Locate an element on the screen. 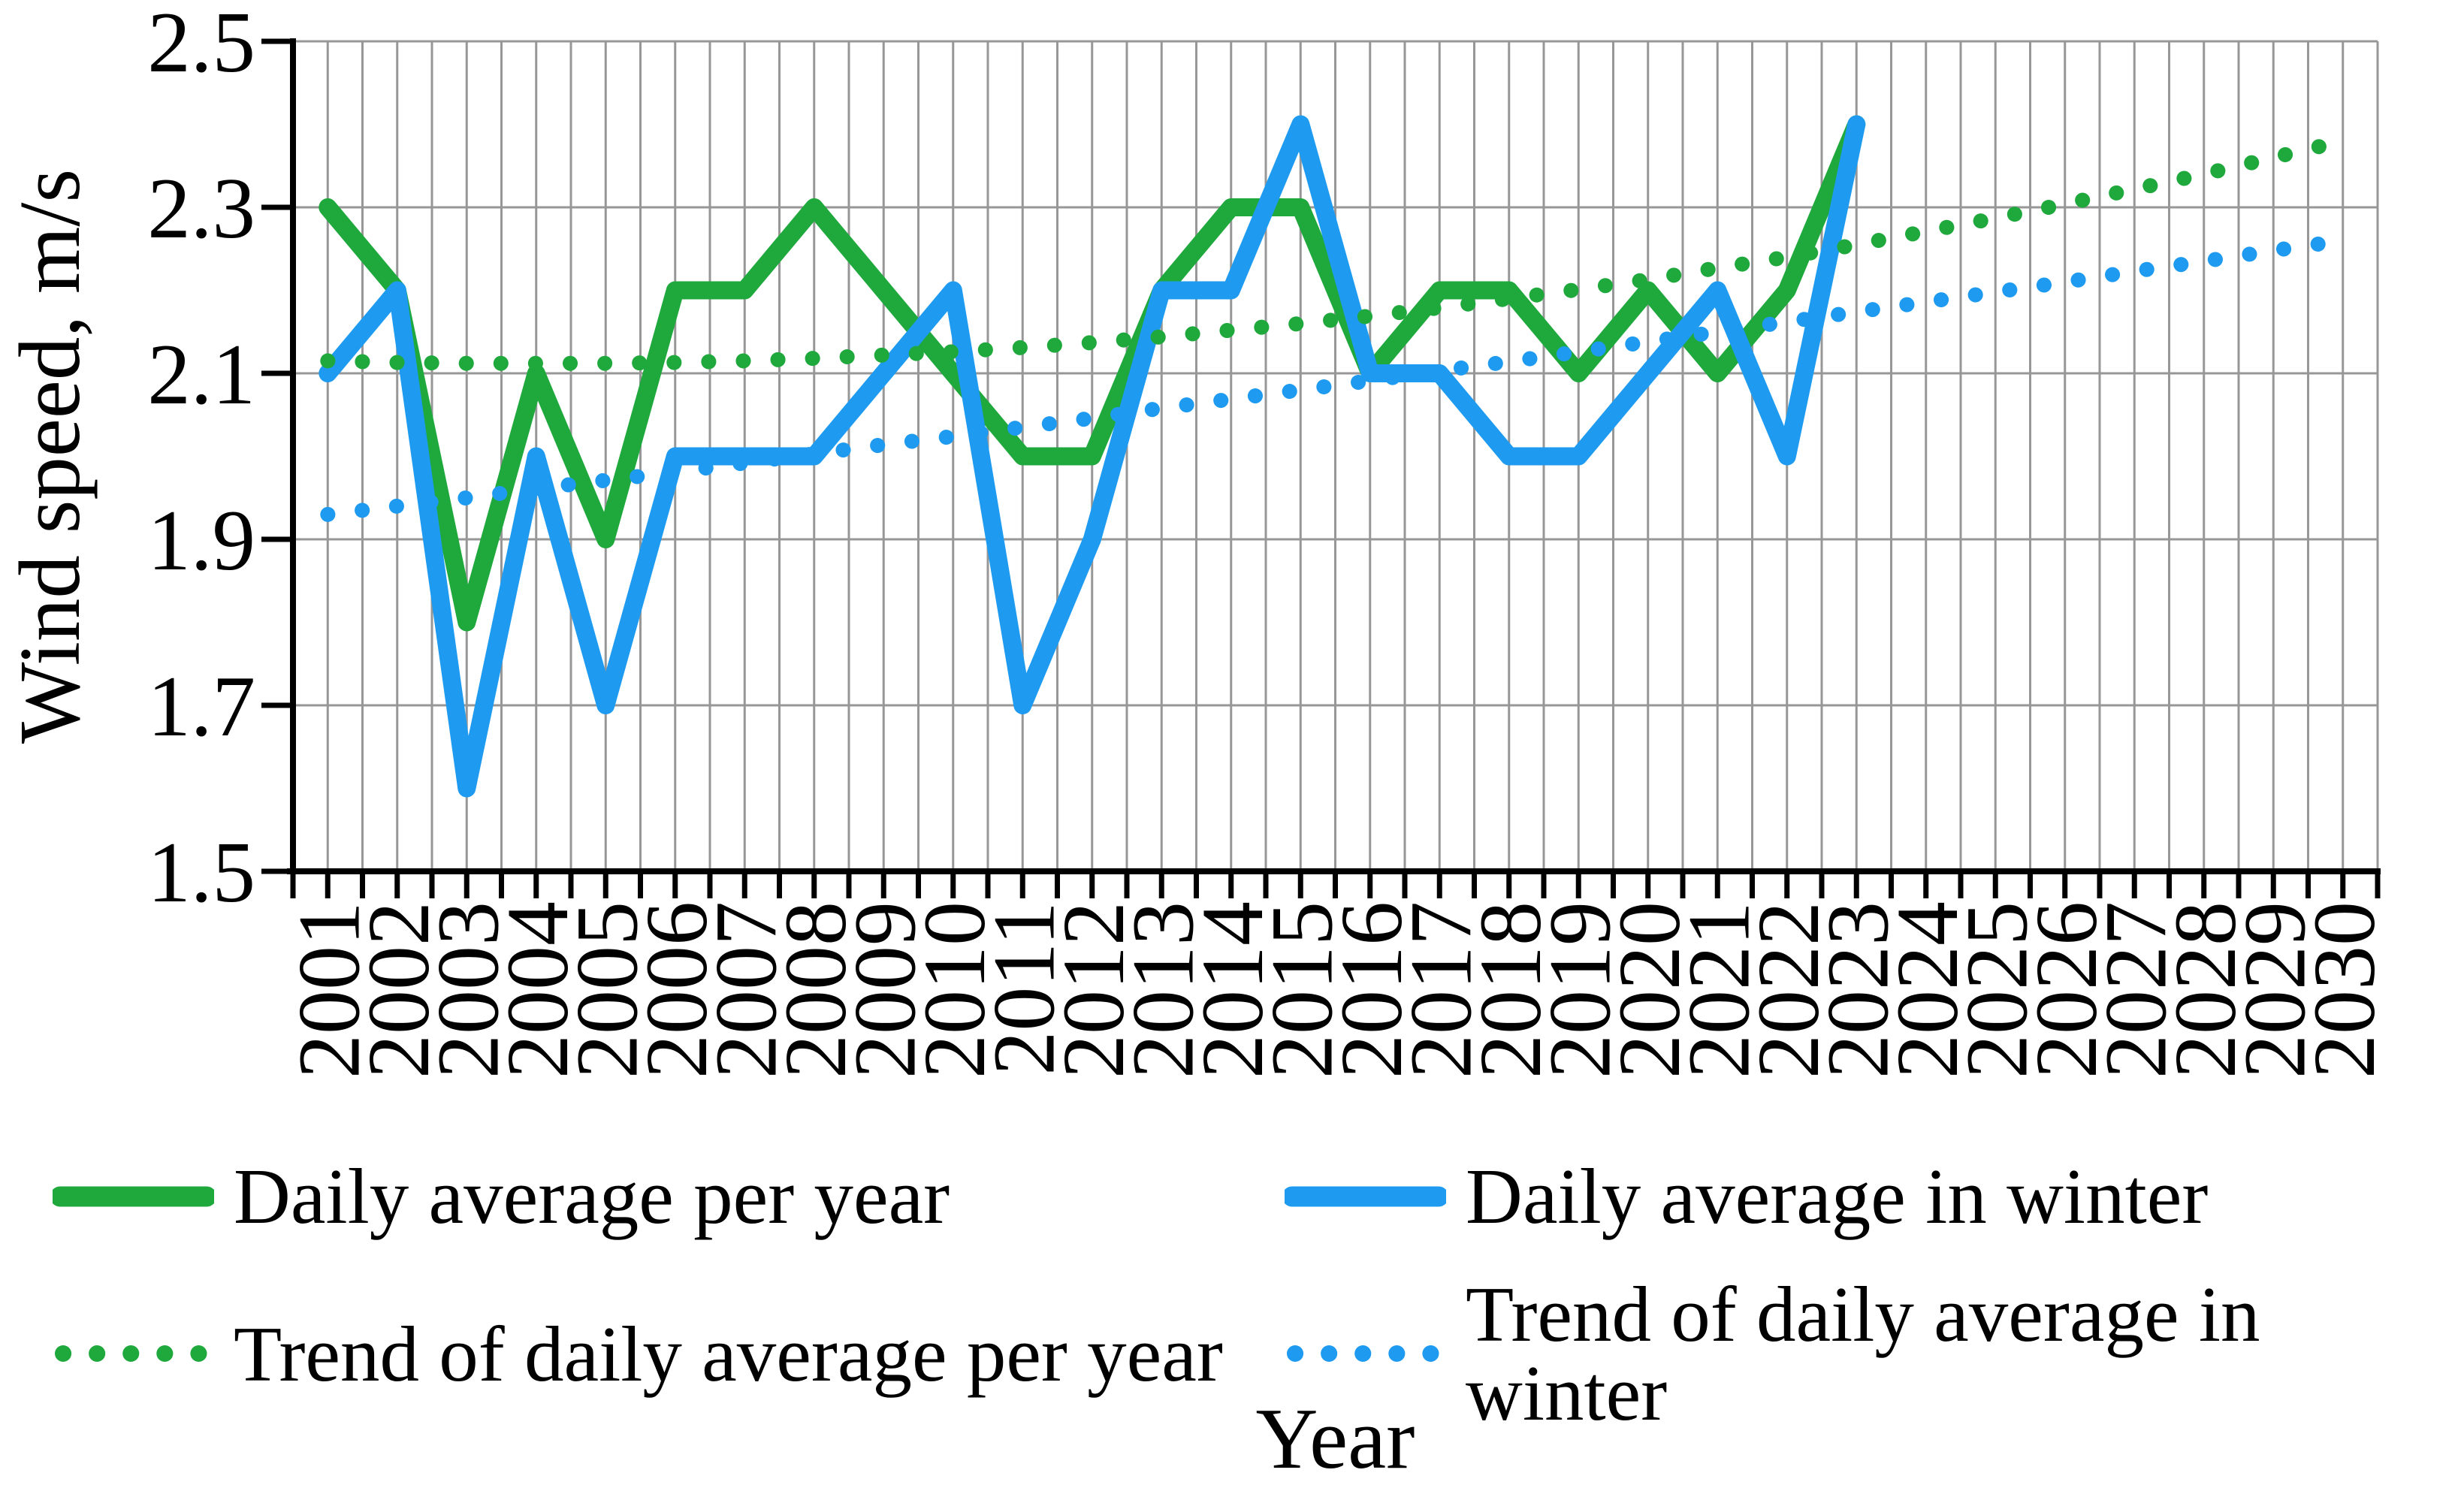 This screenshot has width=2464, height=1494. legend-swatch-dotted-green-icon is located at coordinates (134, 1353).